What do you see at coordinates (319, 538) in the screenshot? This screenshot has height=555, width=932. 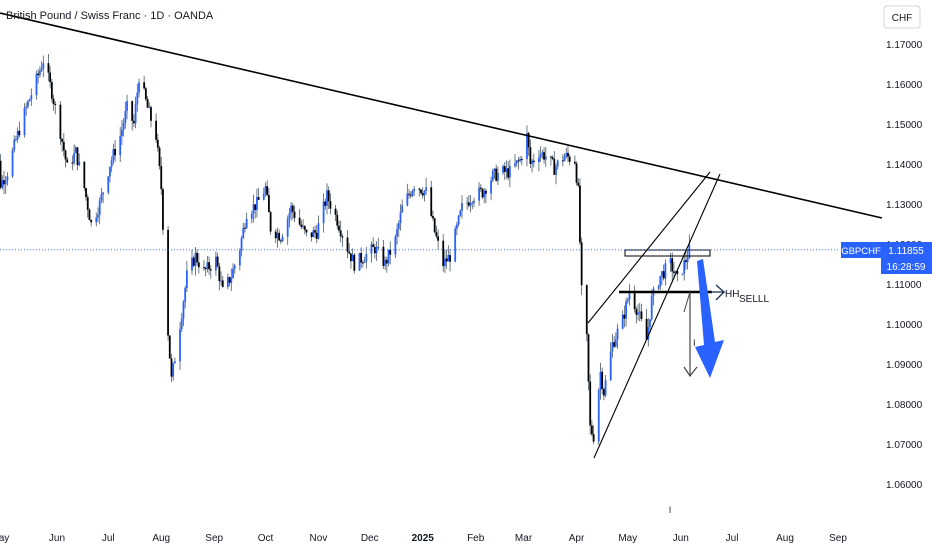 I see `x-tick-label: Nov` at bounding box center [319, 538].